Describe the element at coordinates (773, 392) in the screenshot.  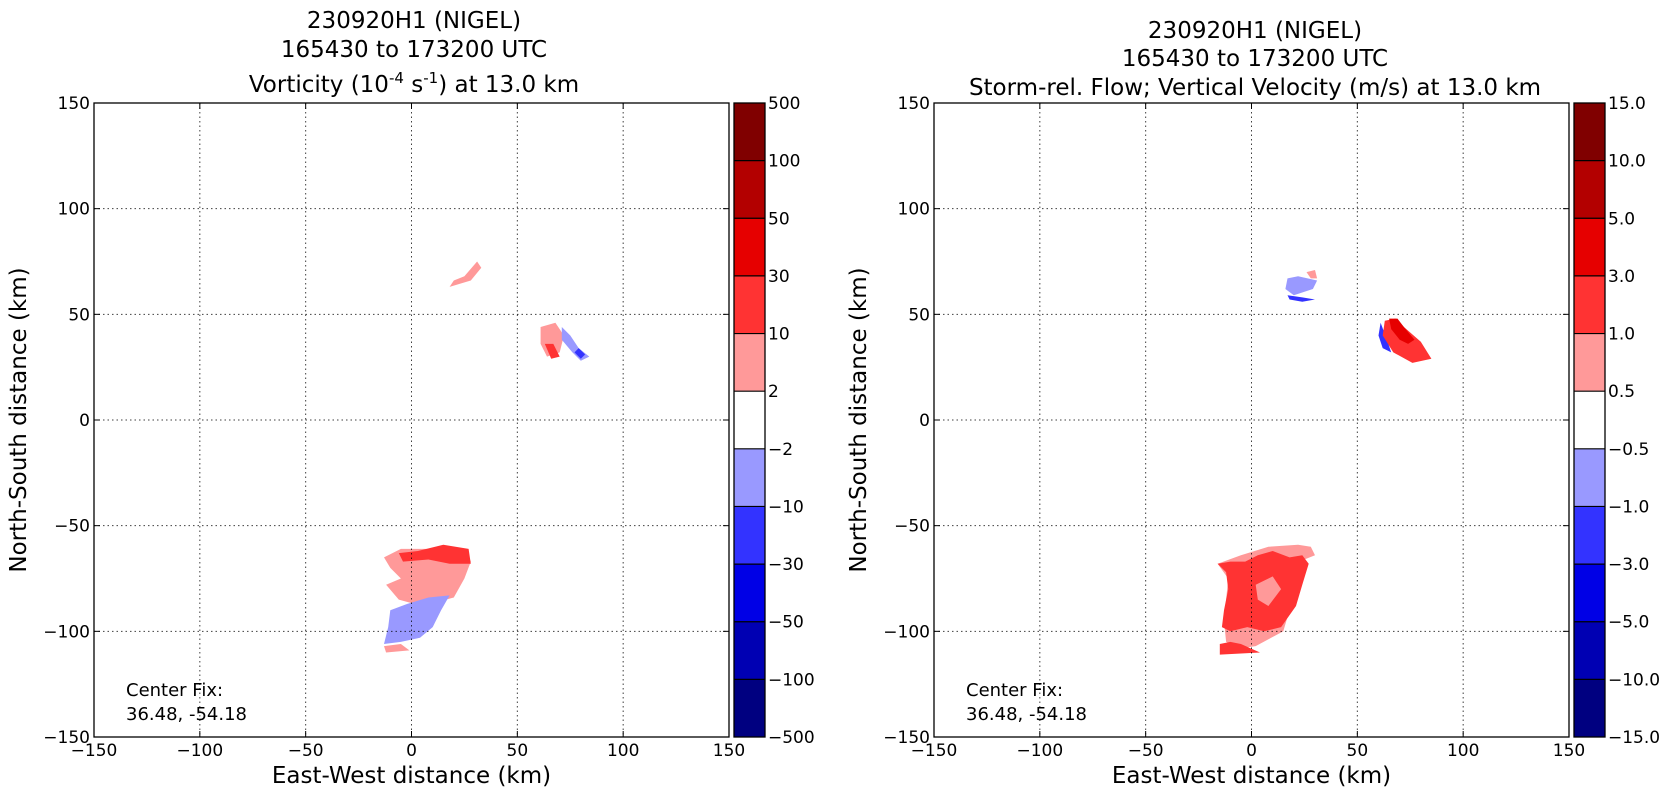
I see `colorbar-label: 2` at that location.